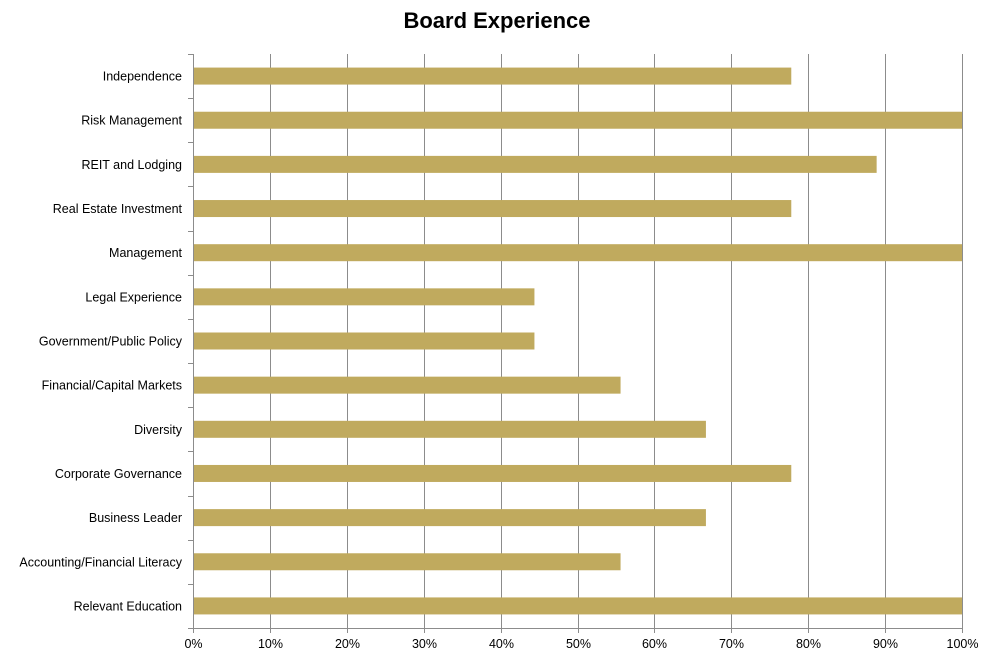  Describe the element at coordinates (118, 209) in the screenshot. I see `category-label: Real Estate Investment` at that location.